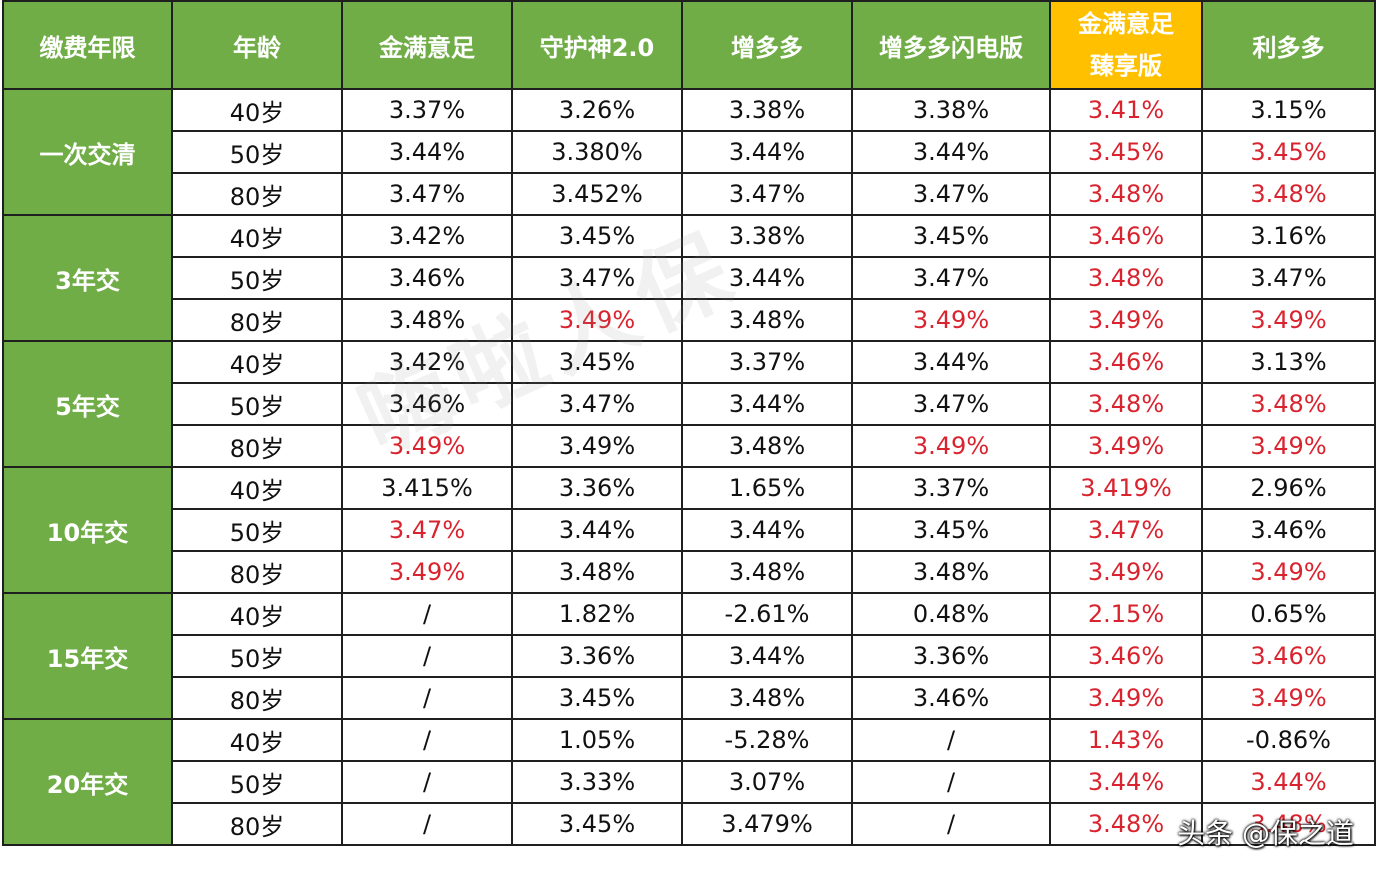 Image resolution: width=1376 pixels, height=872 pixels. I want to click on table-row: 50岁/3.36% 3.44% 3.36% 3.46% 3.46%, so click(689, 656).